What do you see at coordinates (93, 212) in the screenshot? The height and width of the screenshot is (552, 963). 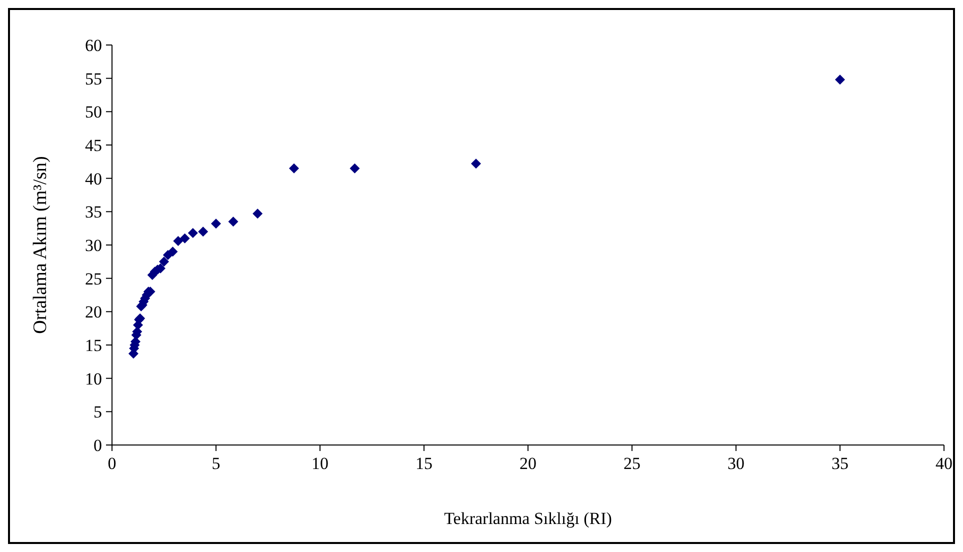 I see `y-tick-label: 35` at bounding box center [93, 212].